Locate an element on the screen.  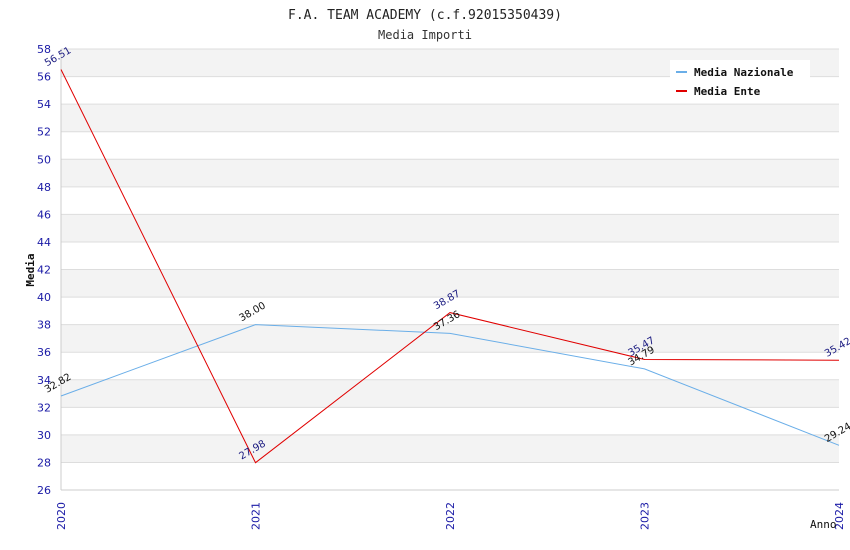
y-tick-label: 48 is located at coordinates (44, 187).